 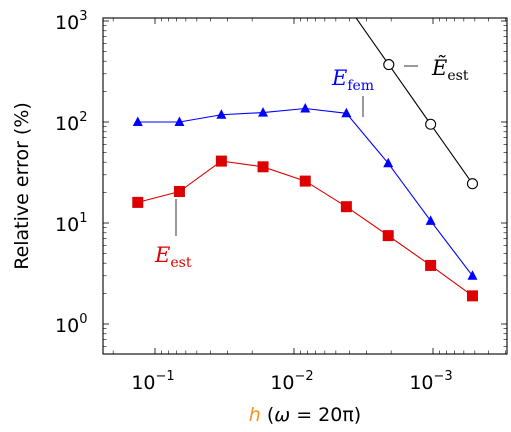 What do you see at coordinates (173, 235) in the screenshot?
I see `annotation-e-est: Eest` at bounding box center [173, 235].